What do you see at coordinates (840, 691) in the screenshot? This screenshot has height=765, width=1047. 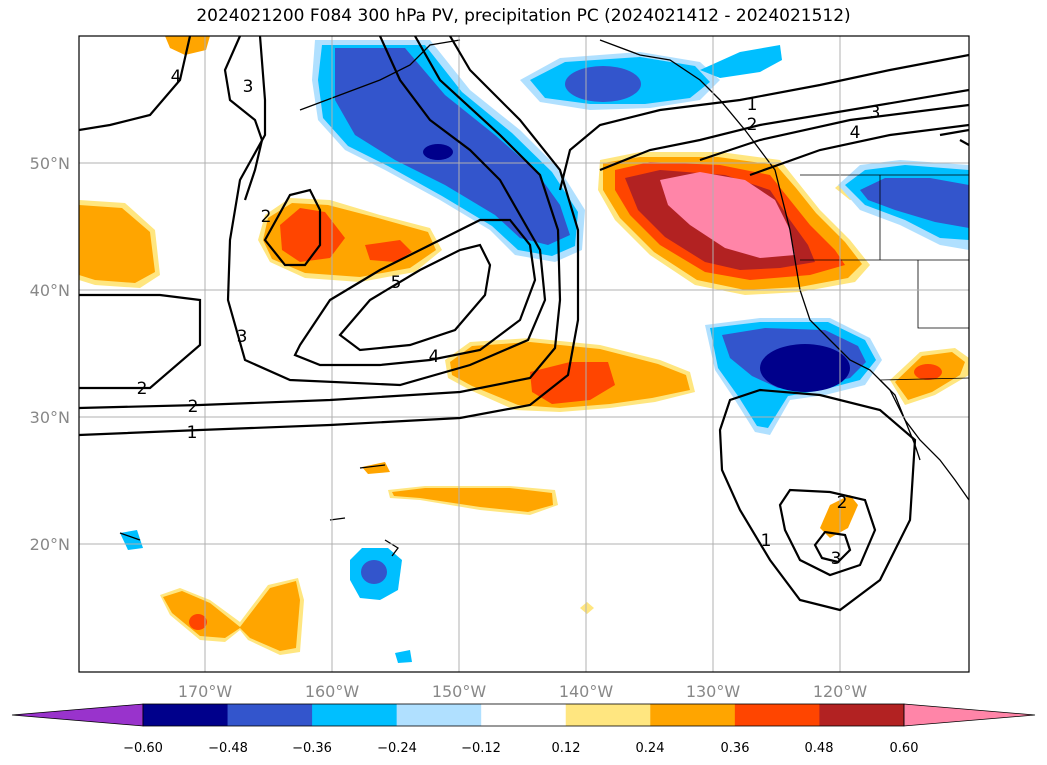 I see `lon-label: 120°W` at bounding box center [840, 691].